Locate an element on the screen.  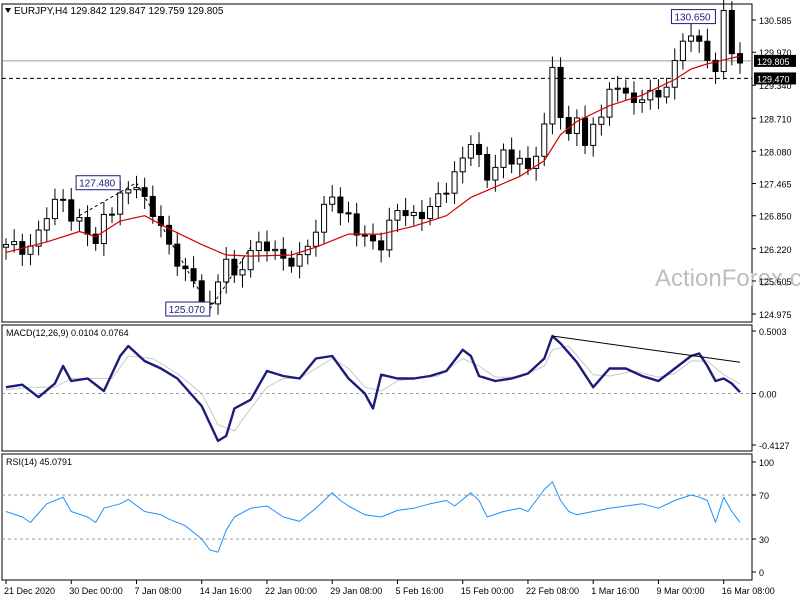
x-tick-label: 29 Jan 08:00 is located at coordinates (356, 591).